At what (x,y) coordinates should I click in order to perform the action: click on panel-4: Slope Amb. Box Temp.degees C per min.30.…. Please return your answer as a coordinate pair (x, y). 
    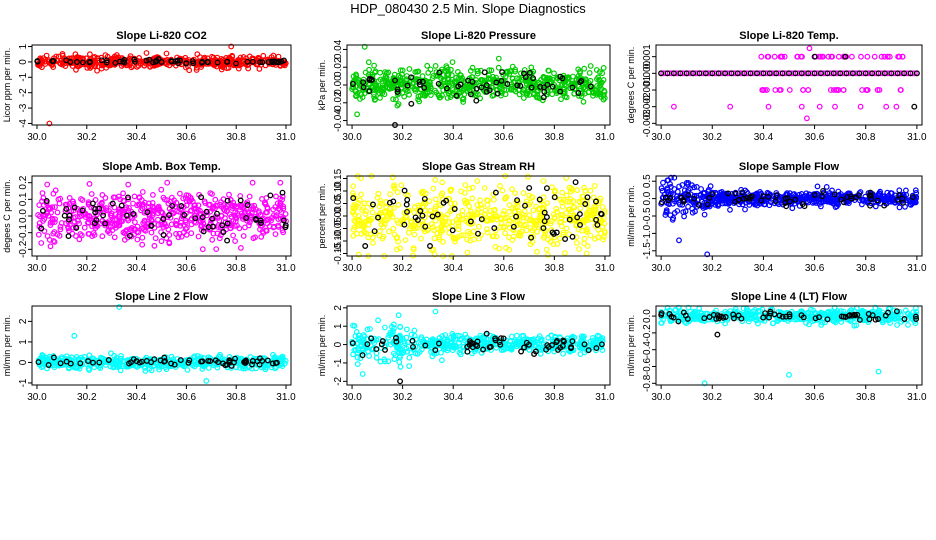
    Looking at the image, I should click on (149, 217).